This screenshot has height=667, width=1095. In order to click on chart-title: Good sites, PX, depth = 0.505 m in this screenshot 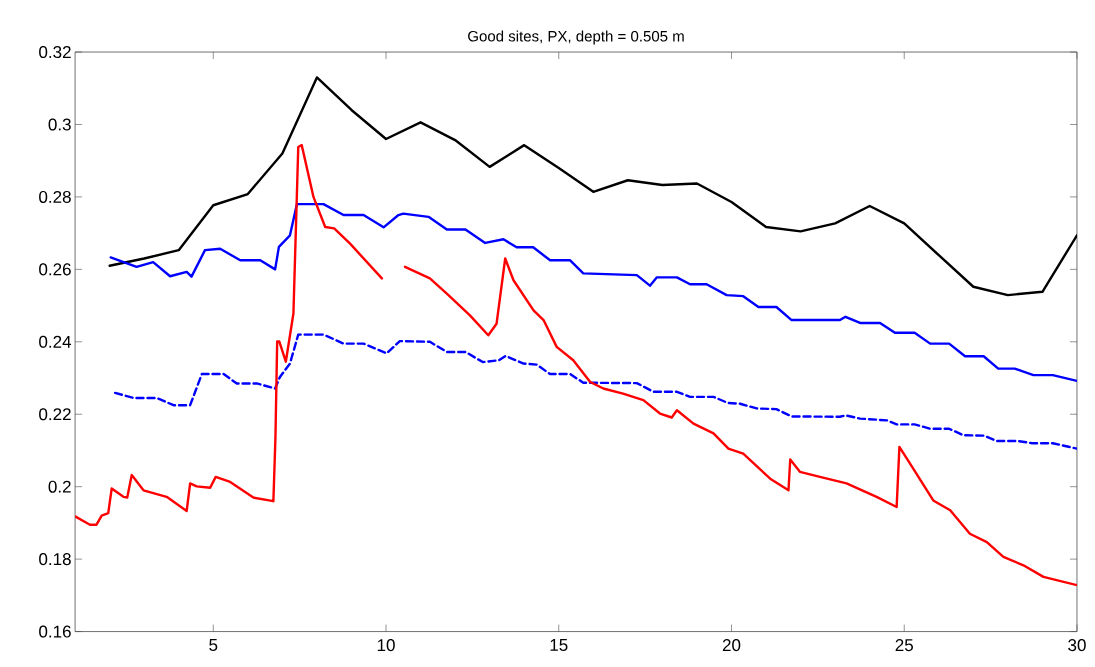, I will do `click(576, 37)`.